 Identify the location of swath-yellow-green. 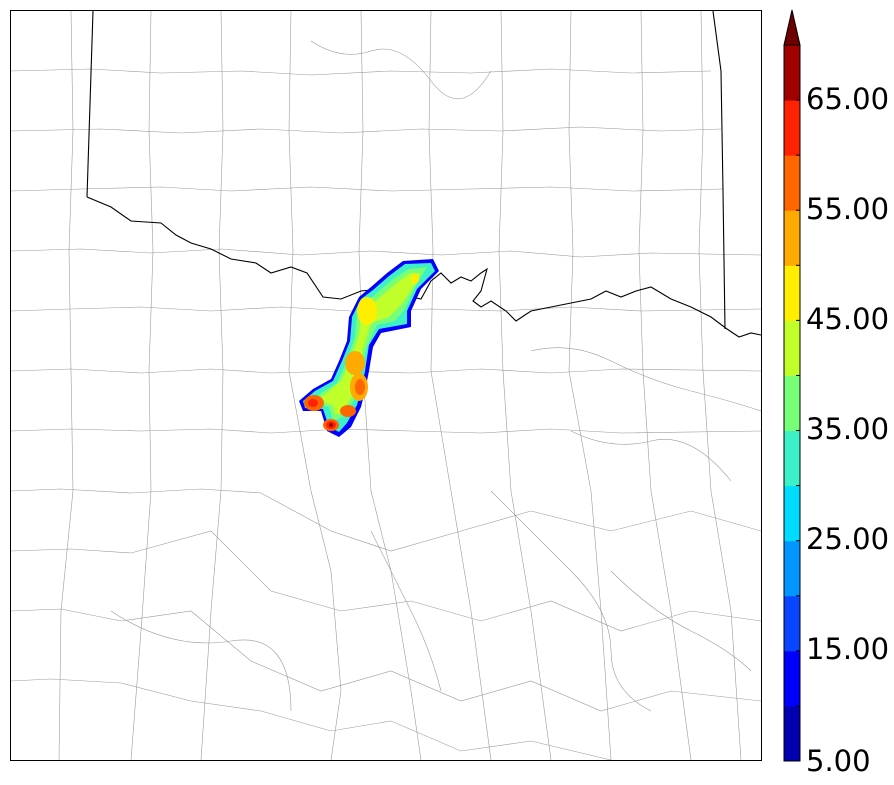
(369, 344).